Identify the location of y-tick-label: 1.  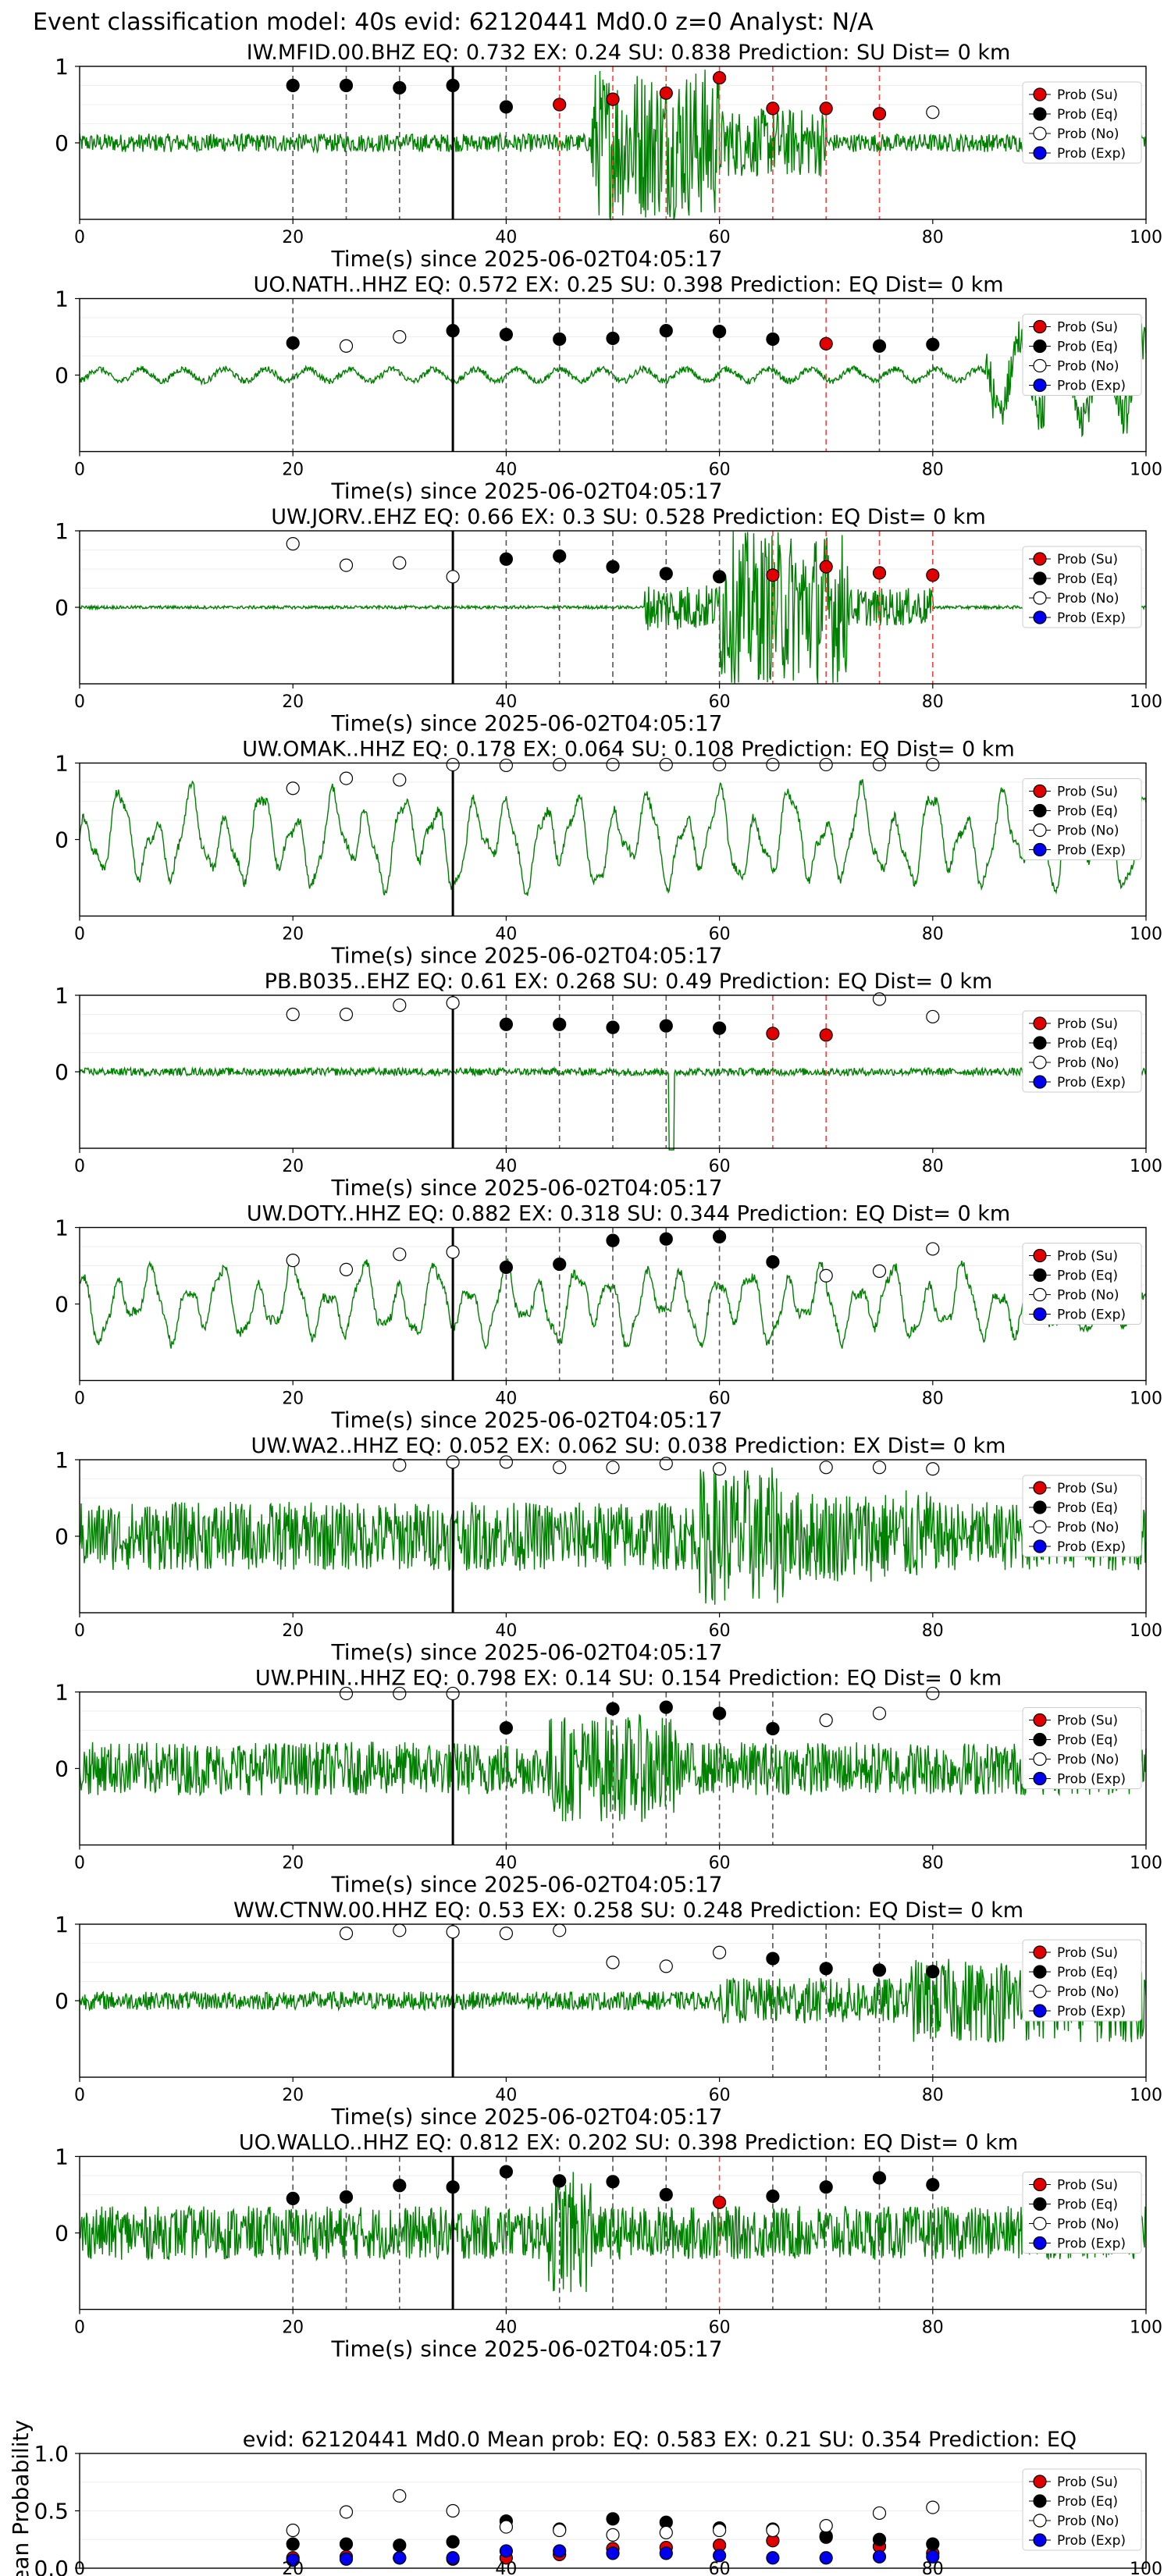
(62, 996).